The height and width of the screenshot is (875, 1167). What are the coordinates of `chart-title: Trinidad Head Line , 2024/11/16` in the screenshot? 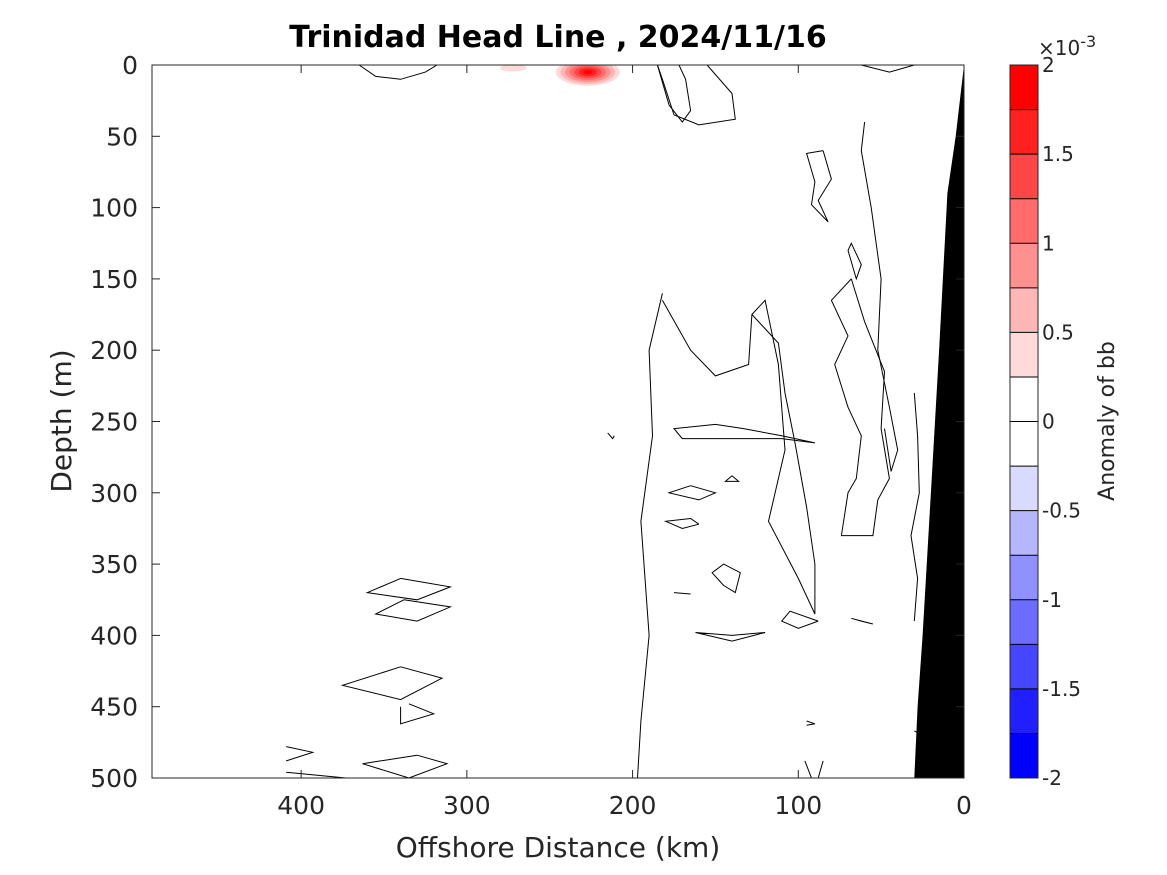 It's located at (557, 37).